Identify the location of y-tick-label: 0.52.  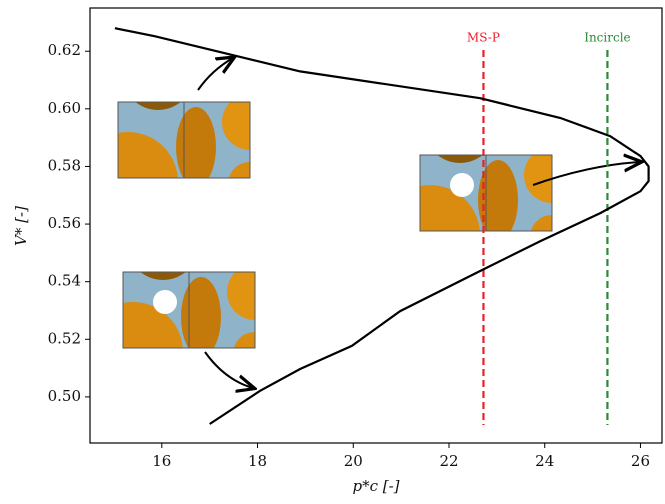
(64, 338).